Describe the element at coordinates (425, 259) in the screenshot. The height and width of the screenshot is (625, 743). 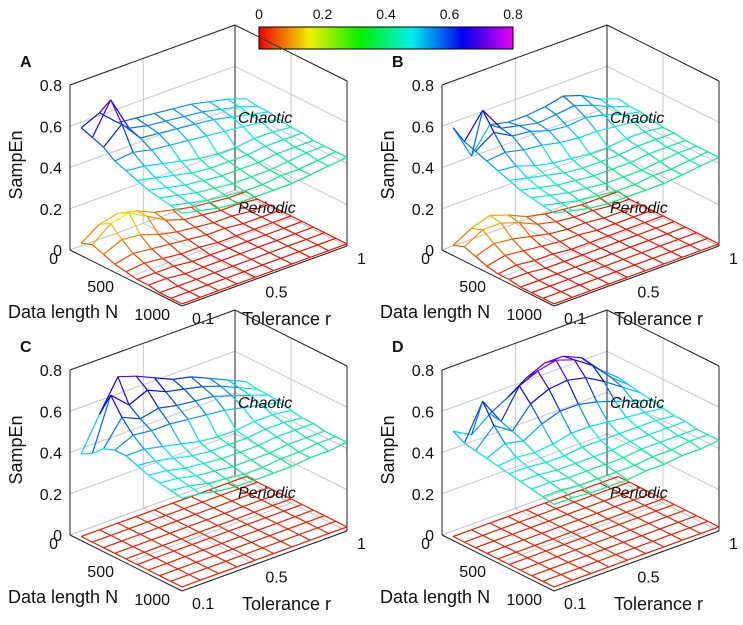
I see `y-tick-label: 0` at that location.